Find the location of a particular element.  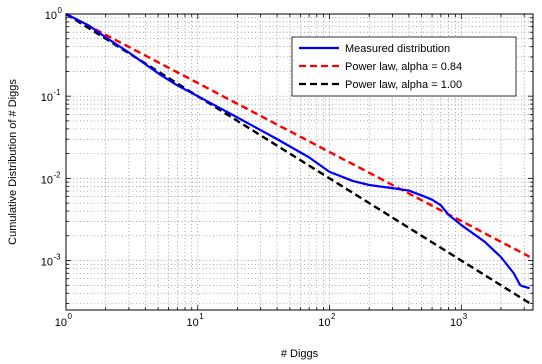

legend-label: Power law, alpha = 0.84 is located at coordinates (403, 67).